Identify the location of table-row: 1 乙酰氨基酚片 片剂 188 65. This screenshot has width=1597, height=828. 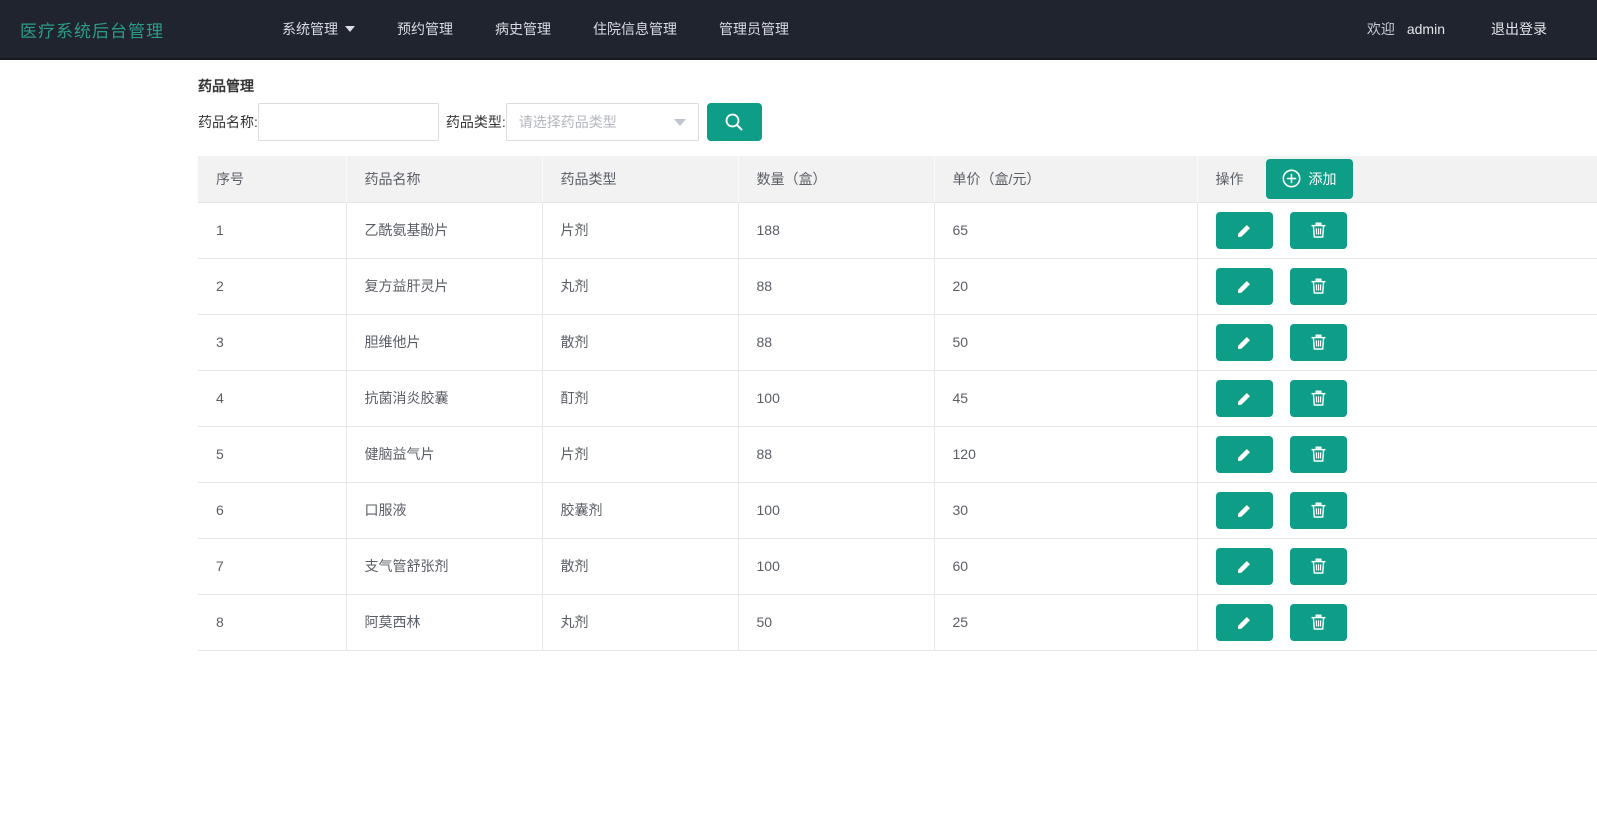
(897, 230).